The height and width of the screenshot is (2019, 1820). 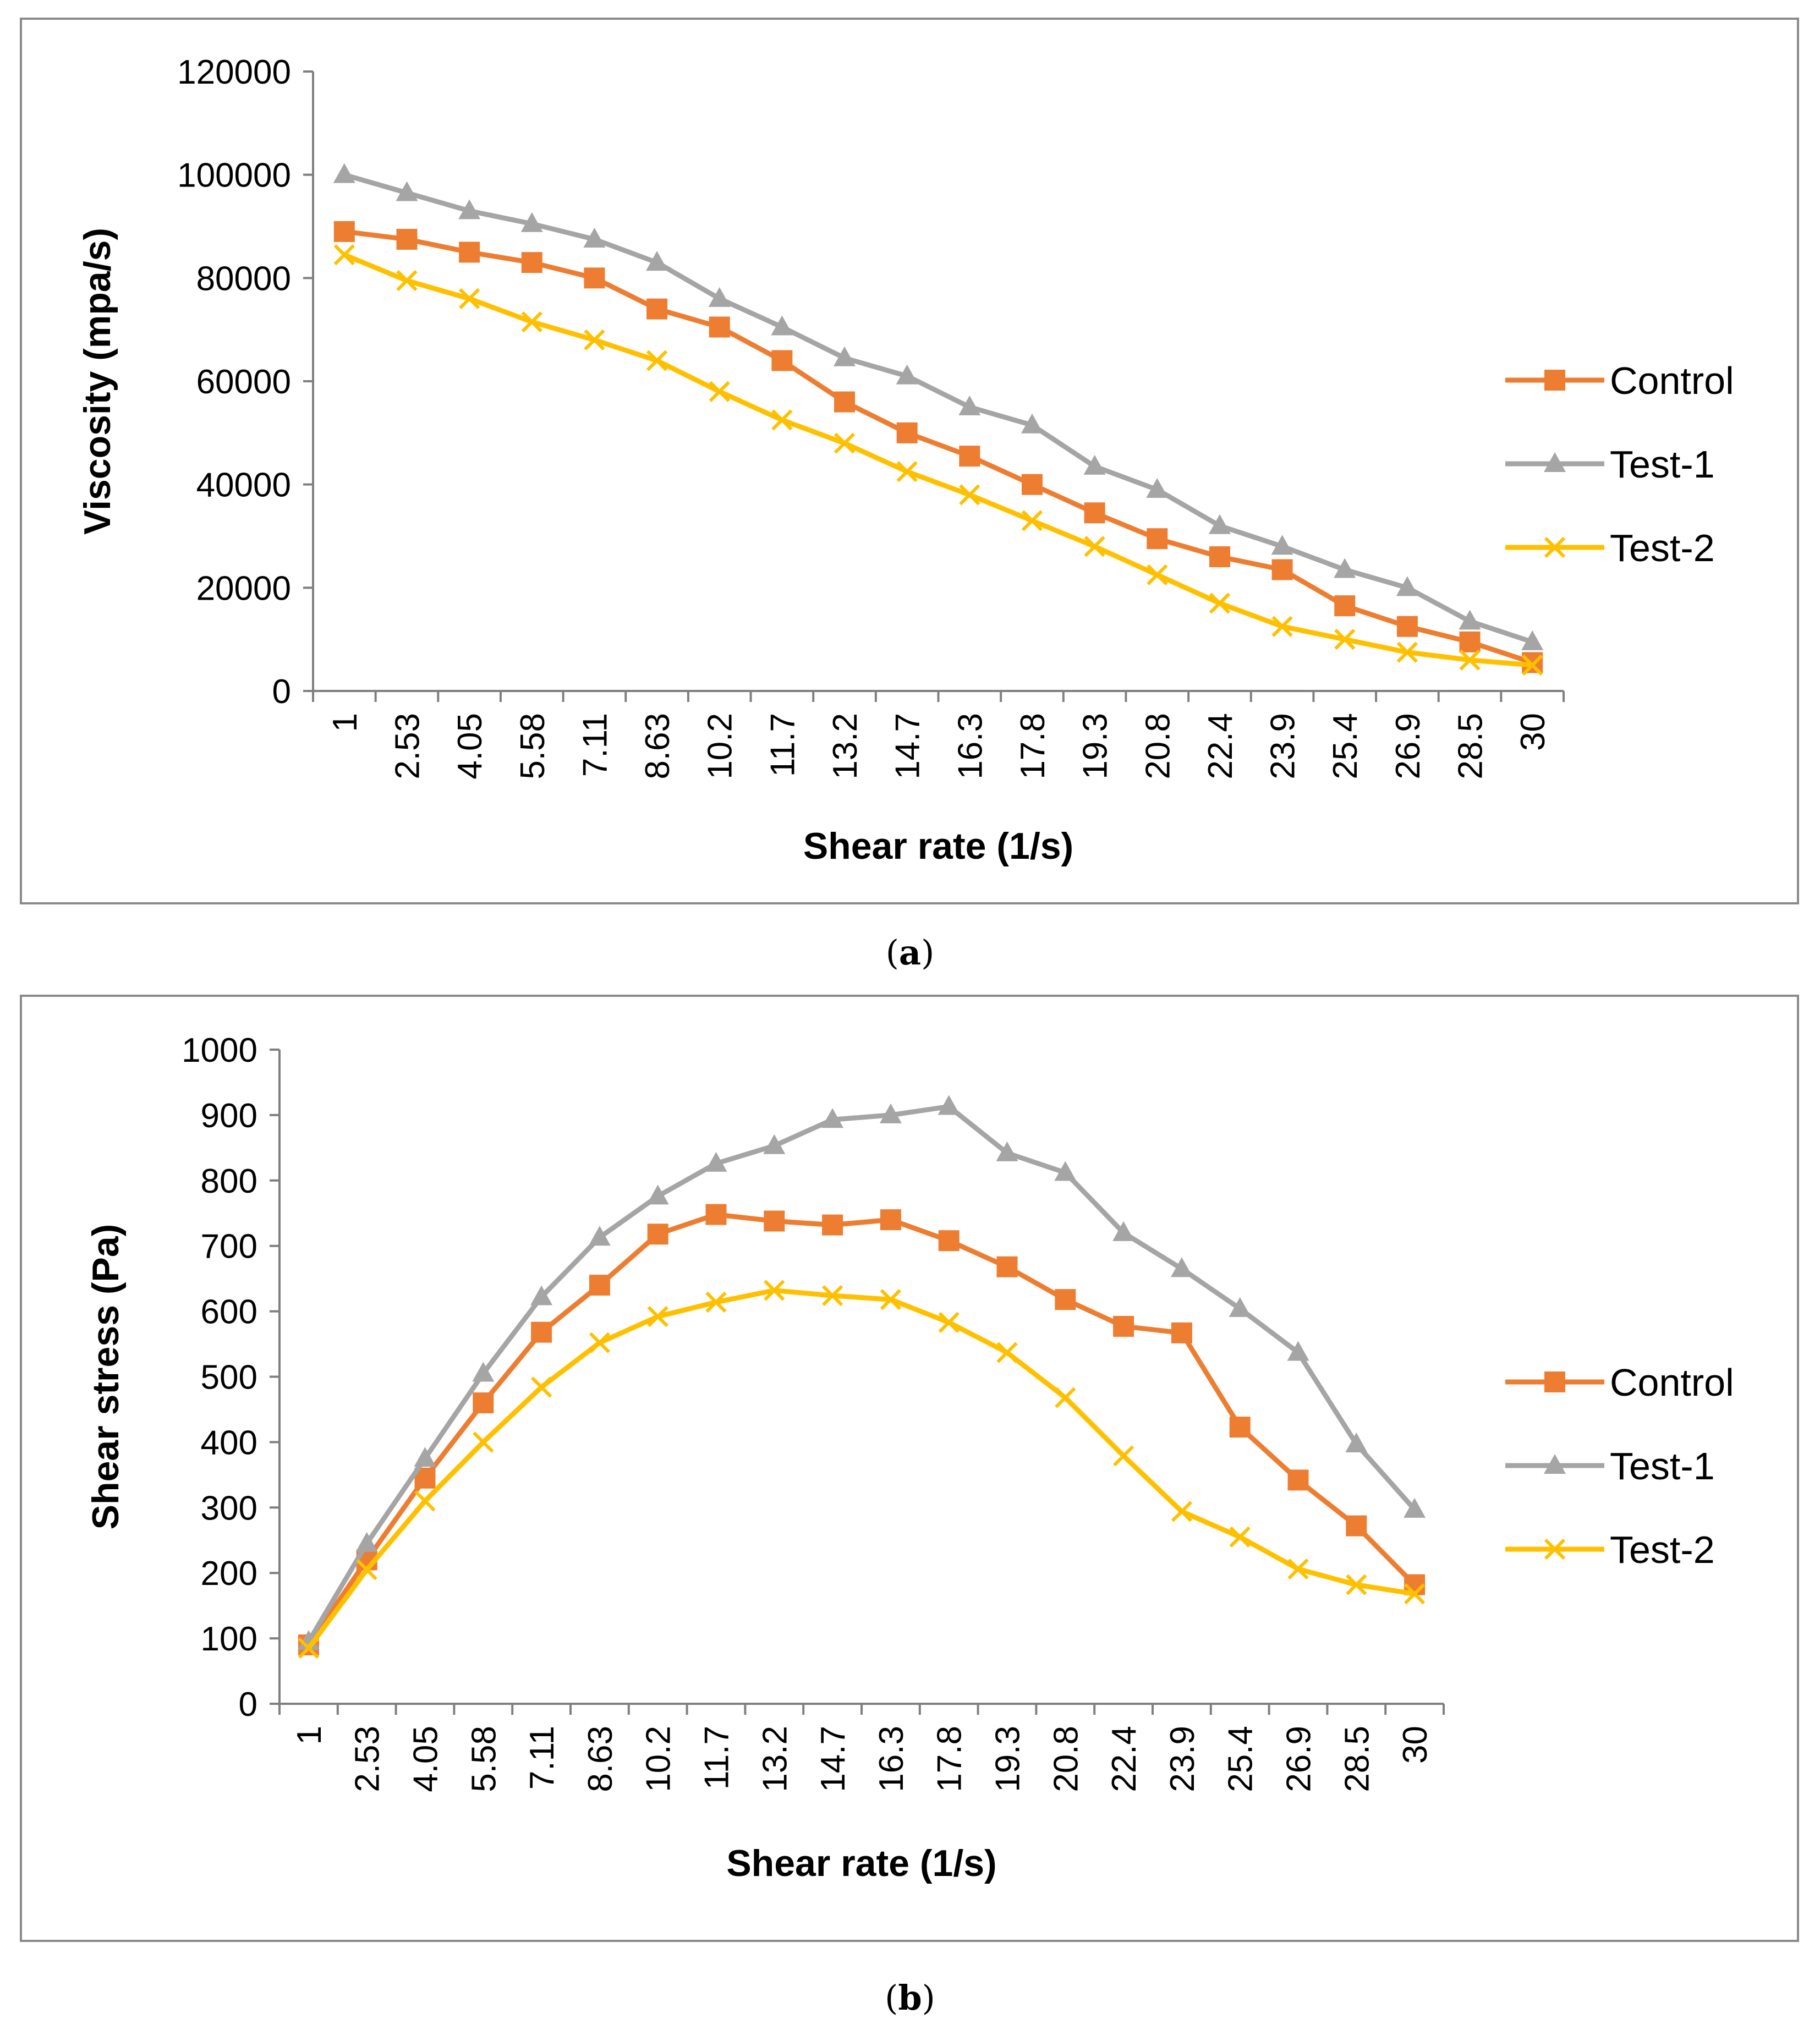 I want to click on x-tick-label: 13.2, so click(x=775, y=1759).